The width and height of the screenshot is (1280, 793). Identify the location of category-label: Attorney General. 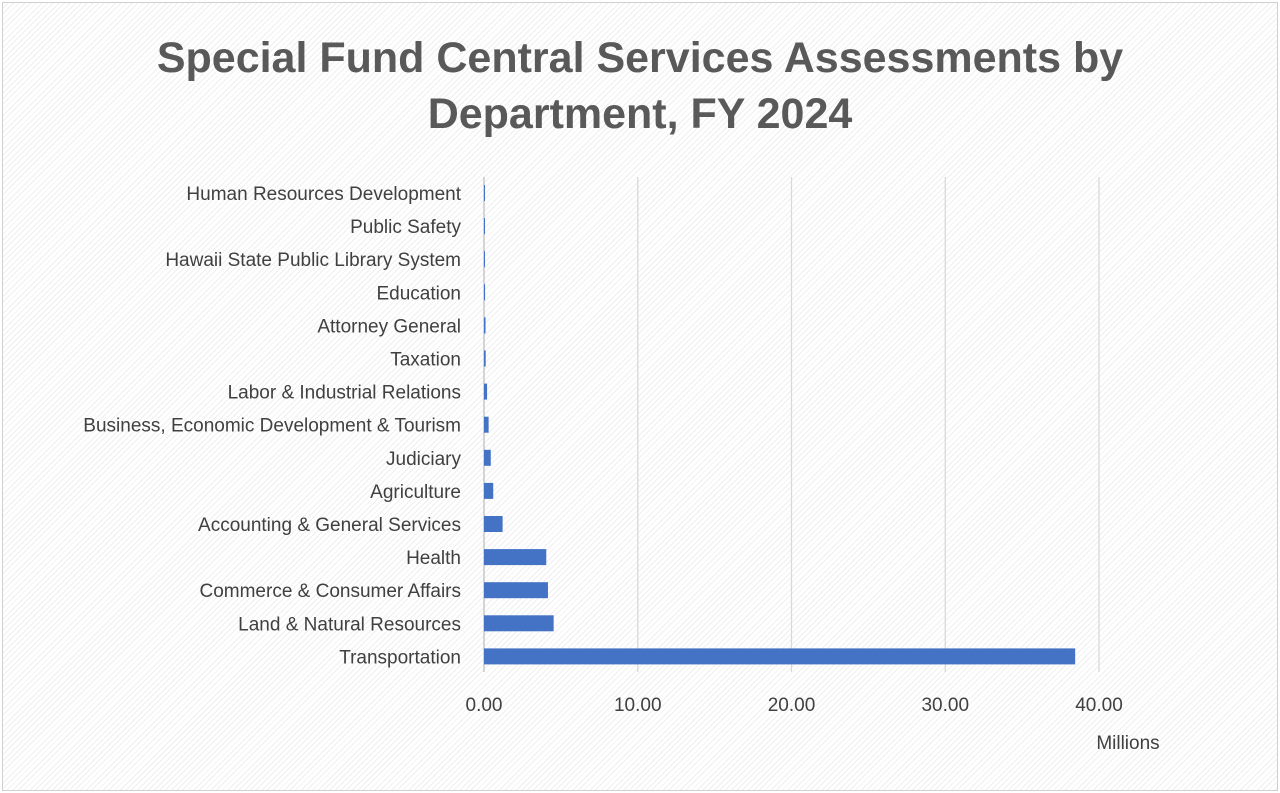
(389, 326).